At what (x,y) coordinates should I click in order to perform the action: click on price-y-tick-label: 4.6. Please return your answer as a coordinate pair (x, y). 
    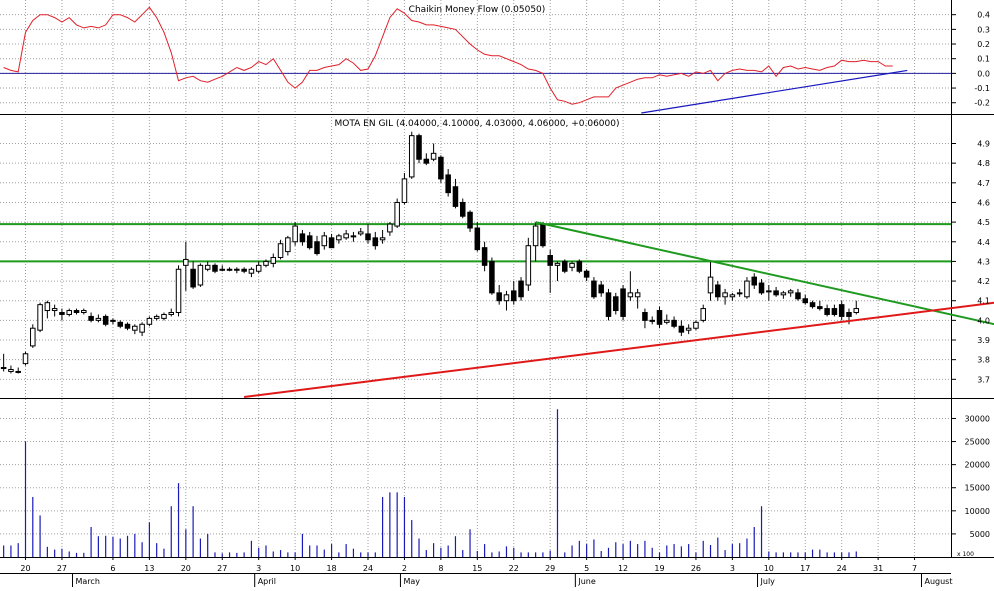
    Looking at the image, I should click on (983, 202).